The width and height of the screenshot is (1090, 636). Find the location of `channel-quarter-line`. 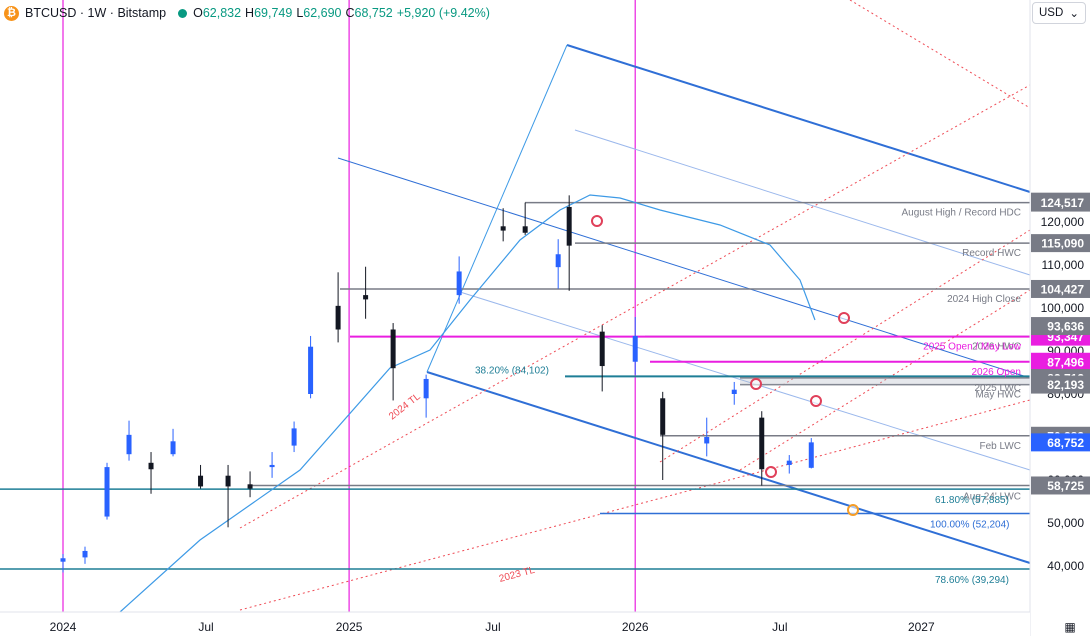

channel-quarter-line is located at coordinates (745, 381).